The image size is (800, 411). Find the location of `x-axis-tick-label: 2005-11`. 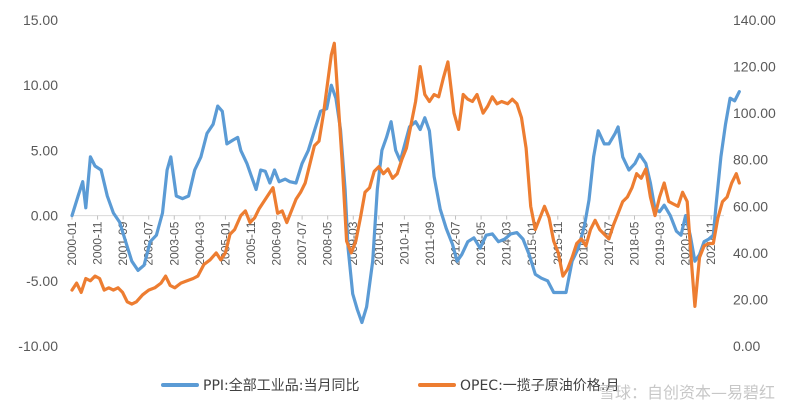

x-axis-tick-label: 2005-11 is located at coordinates (251, 242).